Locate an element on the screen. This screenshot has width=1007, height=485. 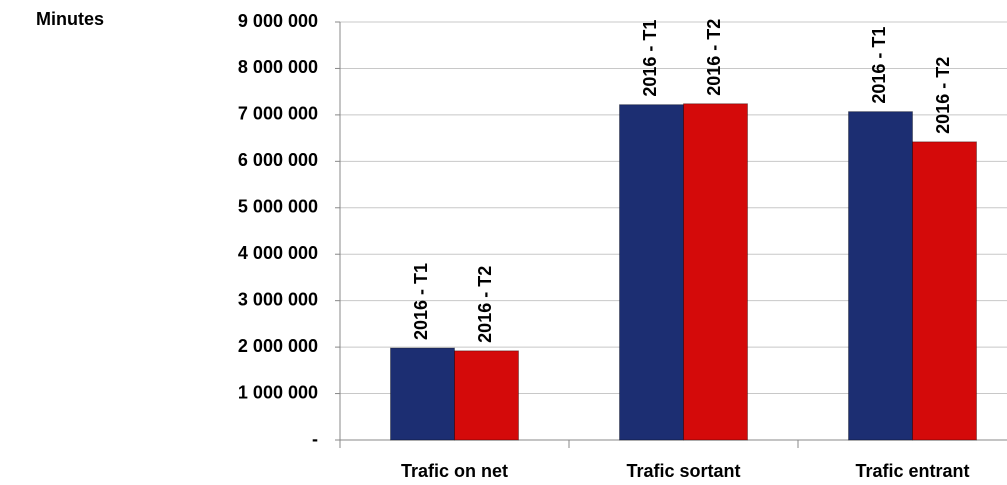
y-tick-label: 2 000 000 is located at coordinates (278, 346).